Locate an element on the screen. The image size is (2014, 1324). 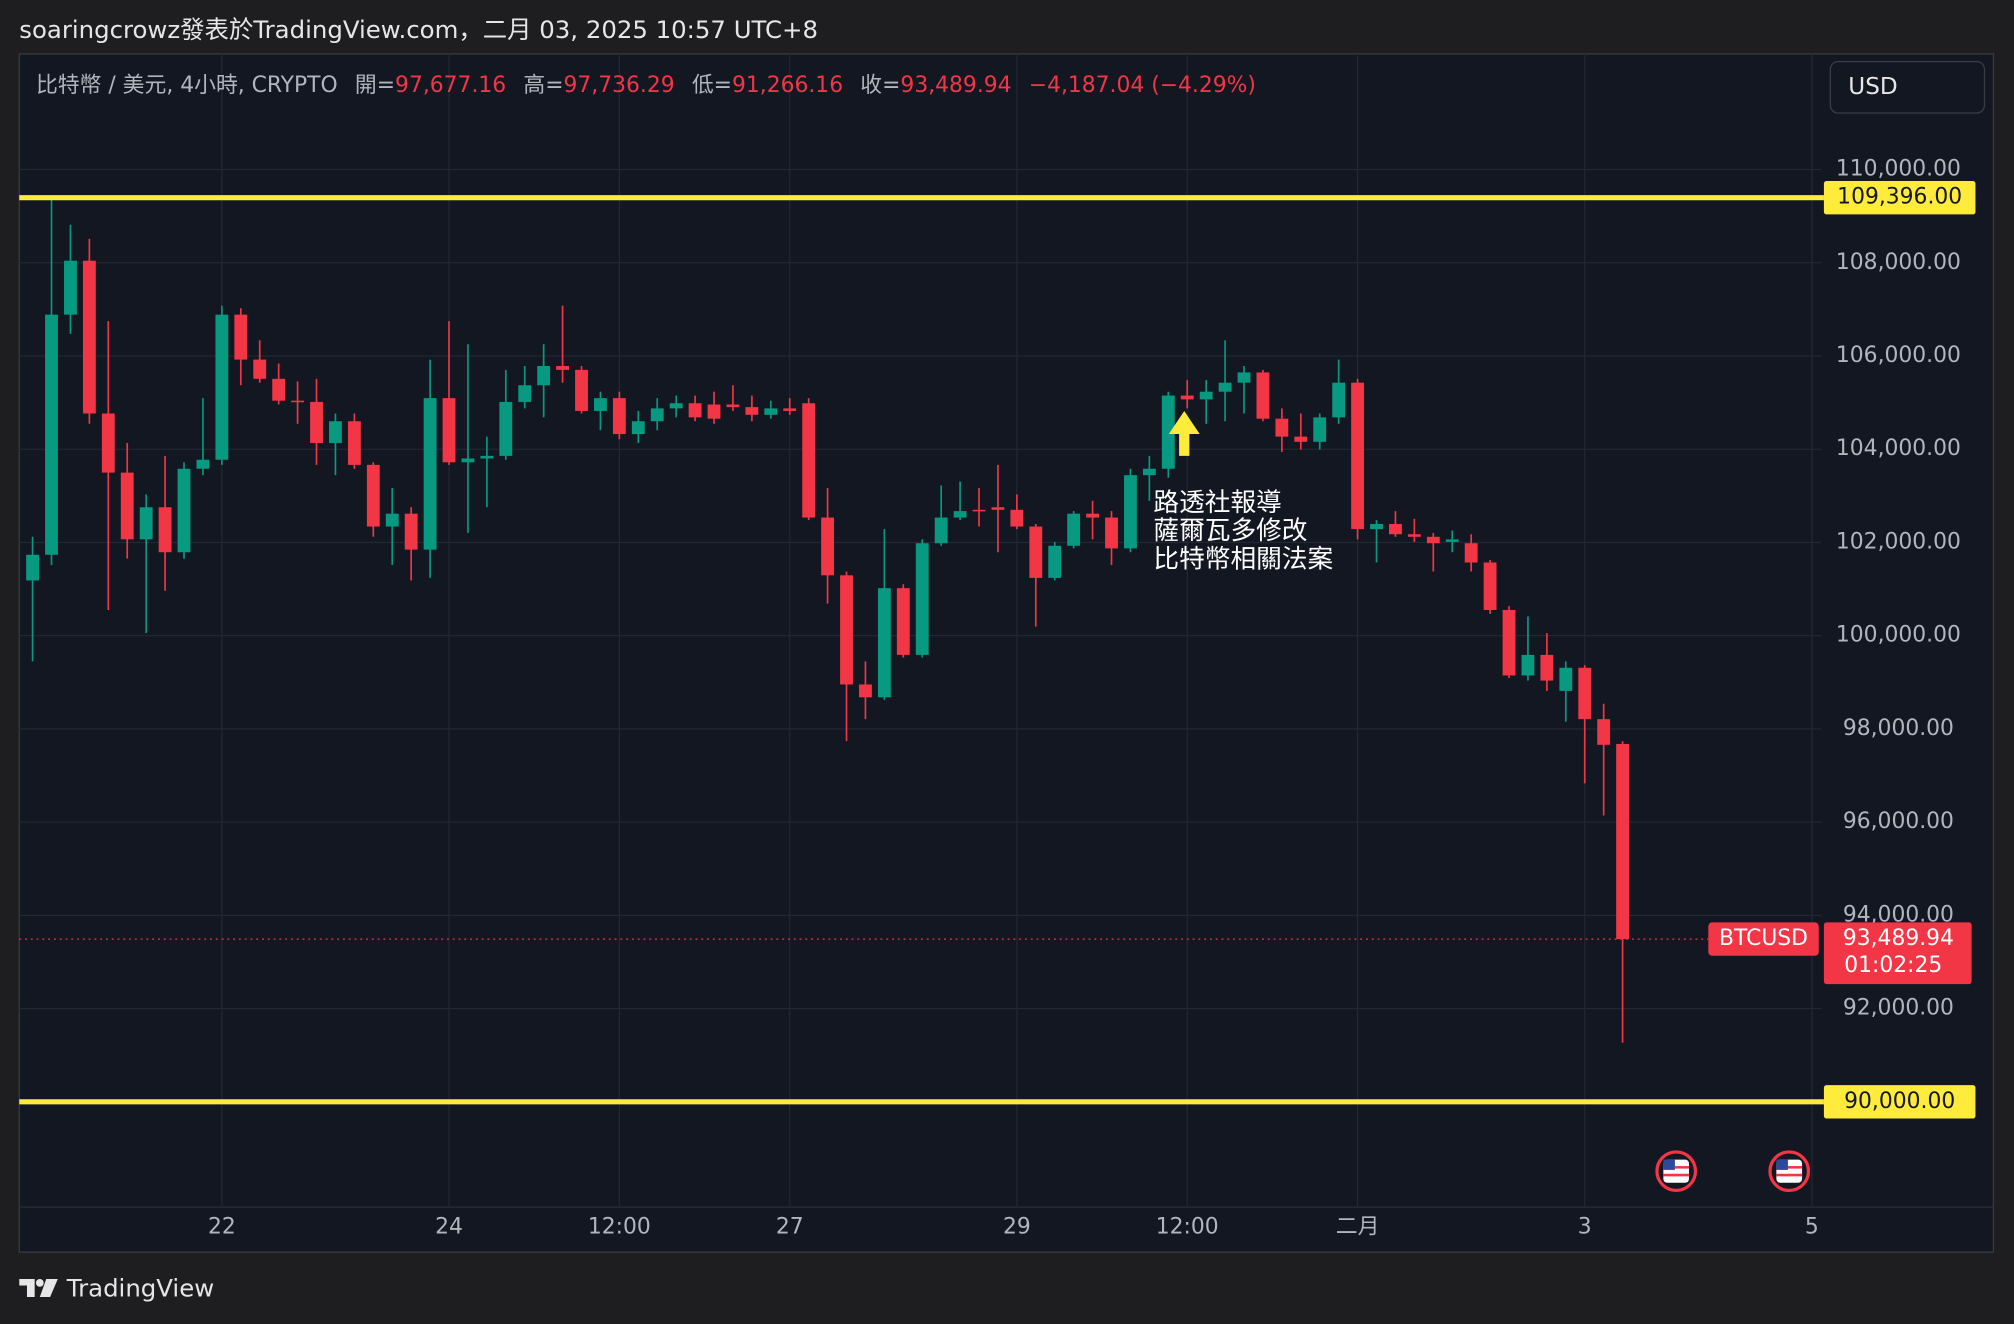
symbol-label-box is located at coordinates (1763, 939).